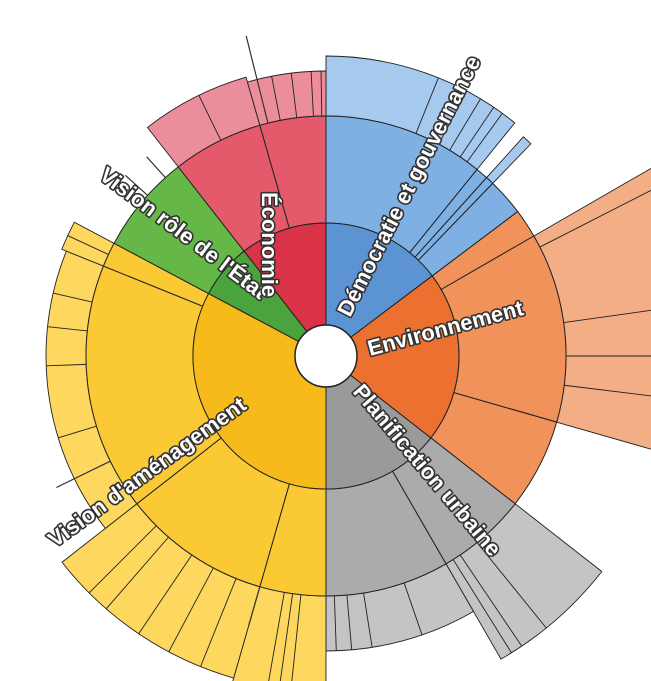  I want to click on label-economie: Économie, so click(269, 244).